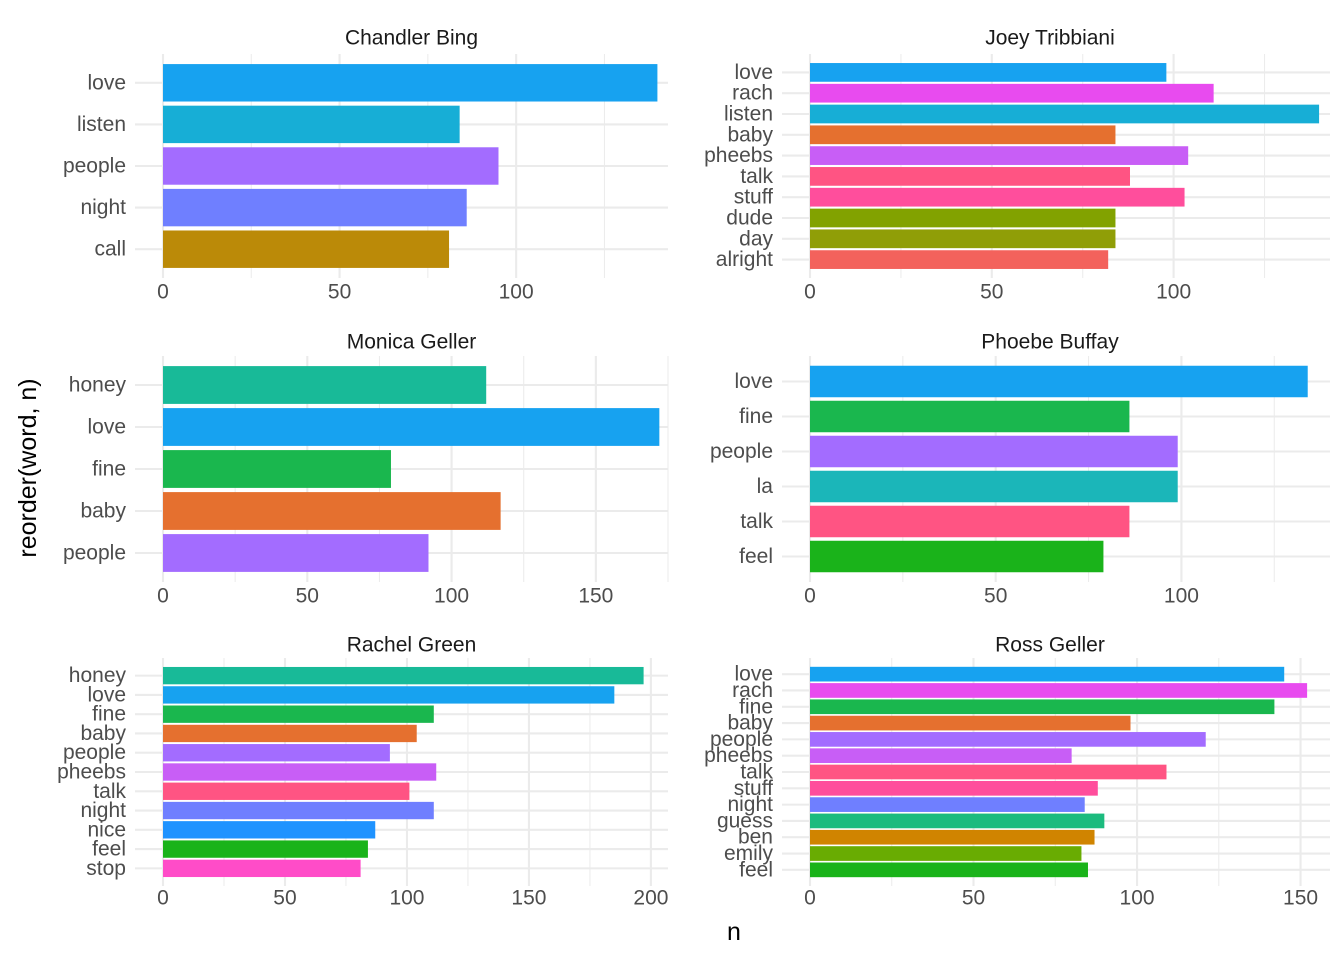  I want to click on bar-ross-geller-stuff, so click(954, 788).